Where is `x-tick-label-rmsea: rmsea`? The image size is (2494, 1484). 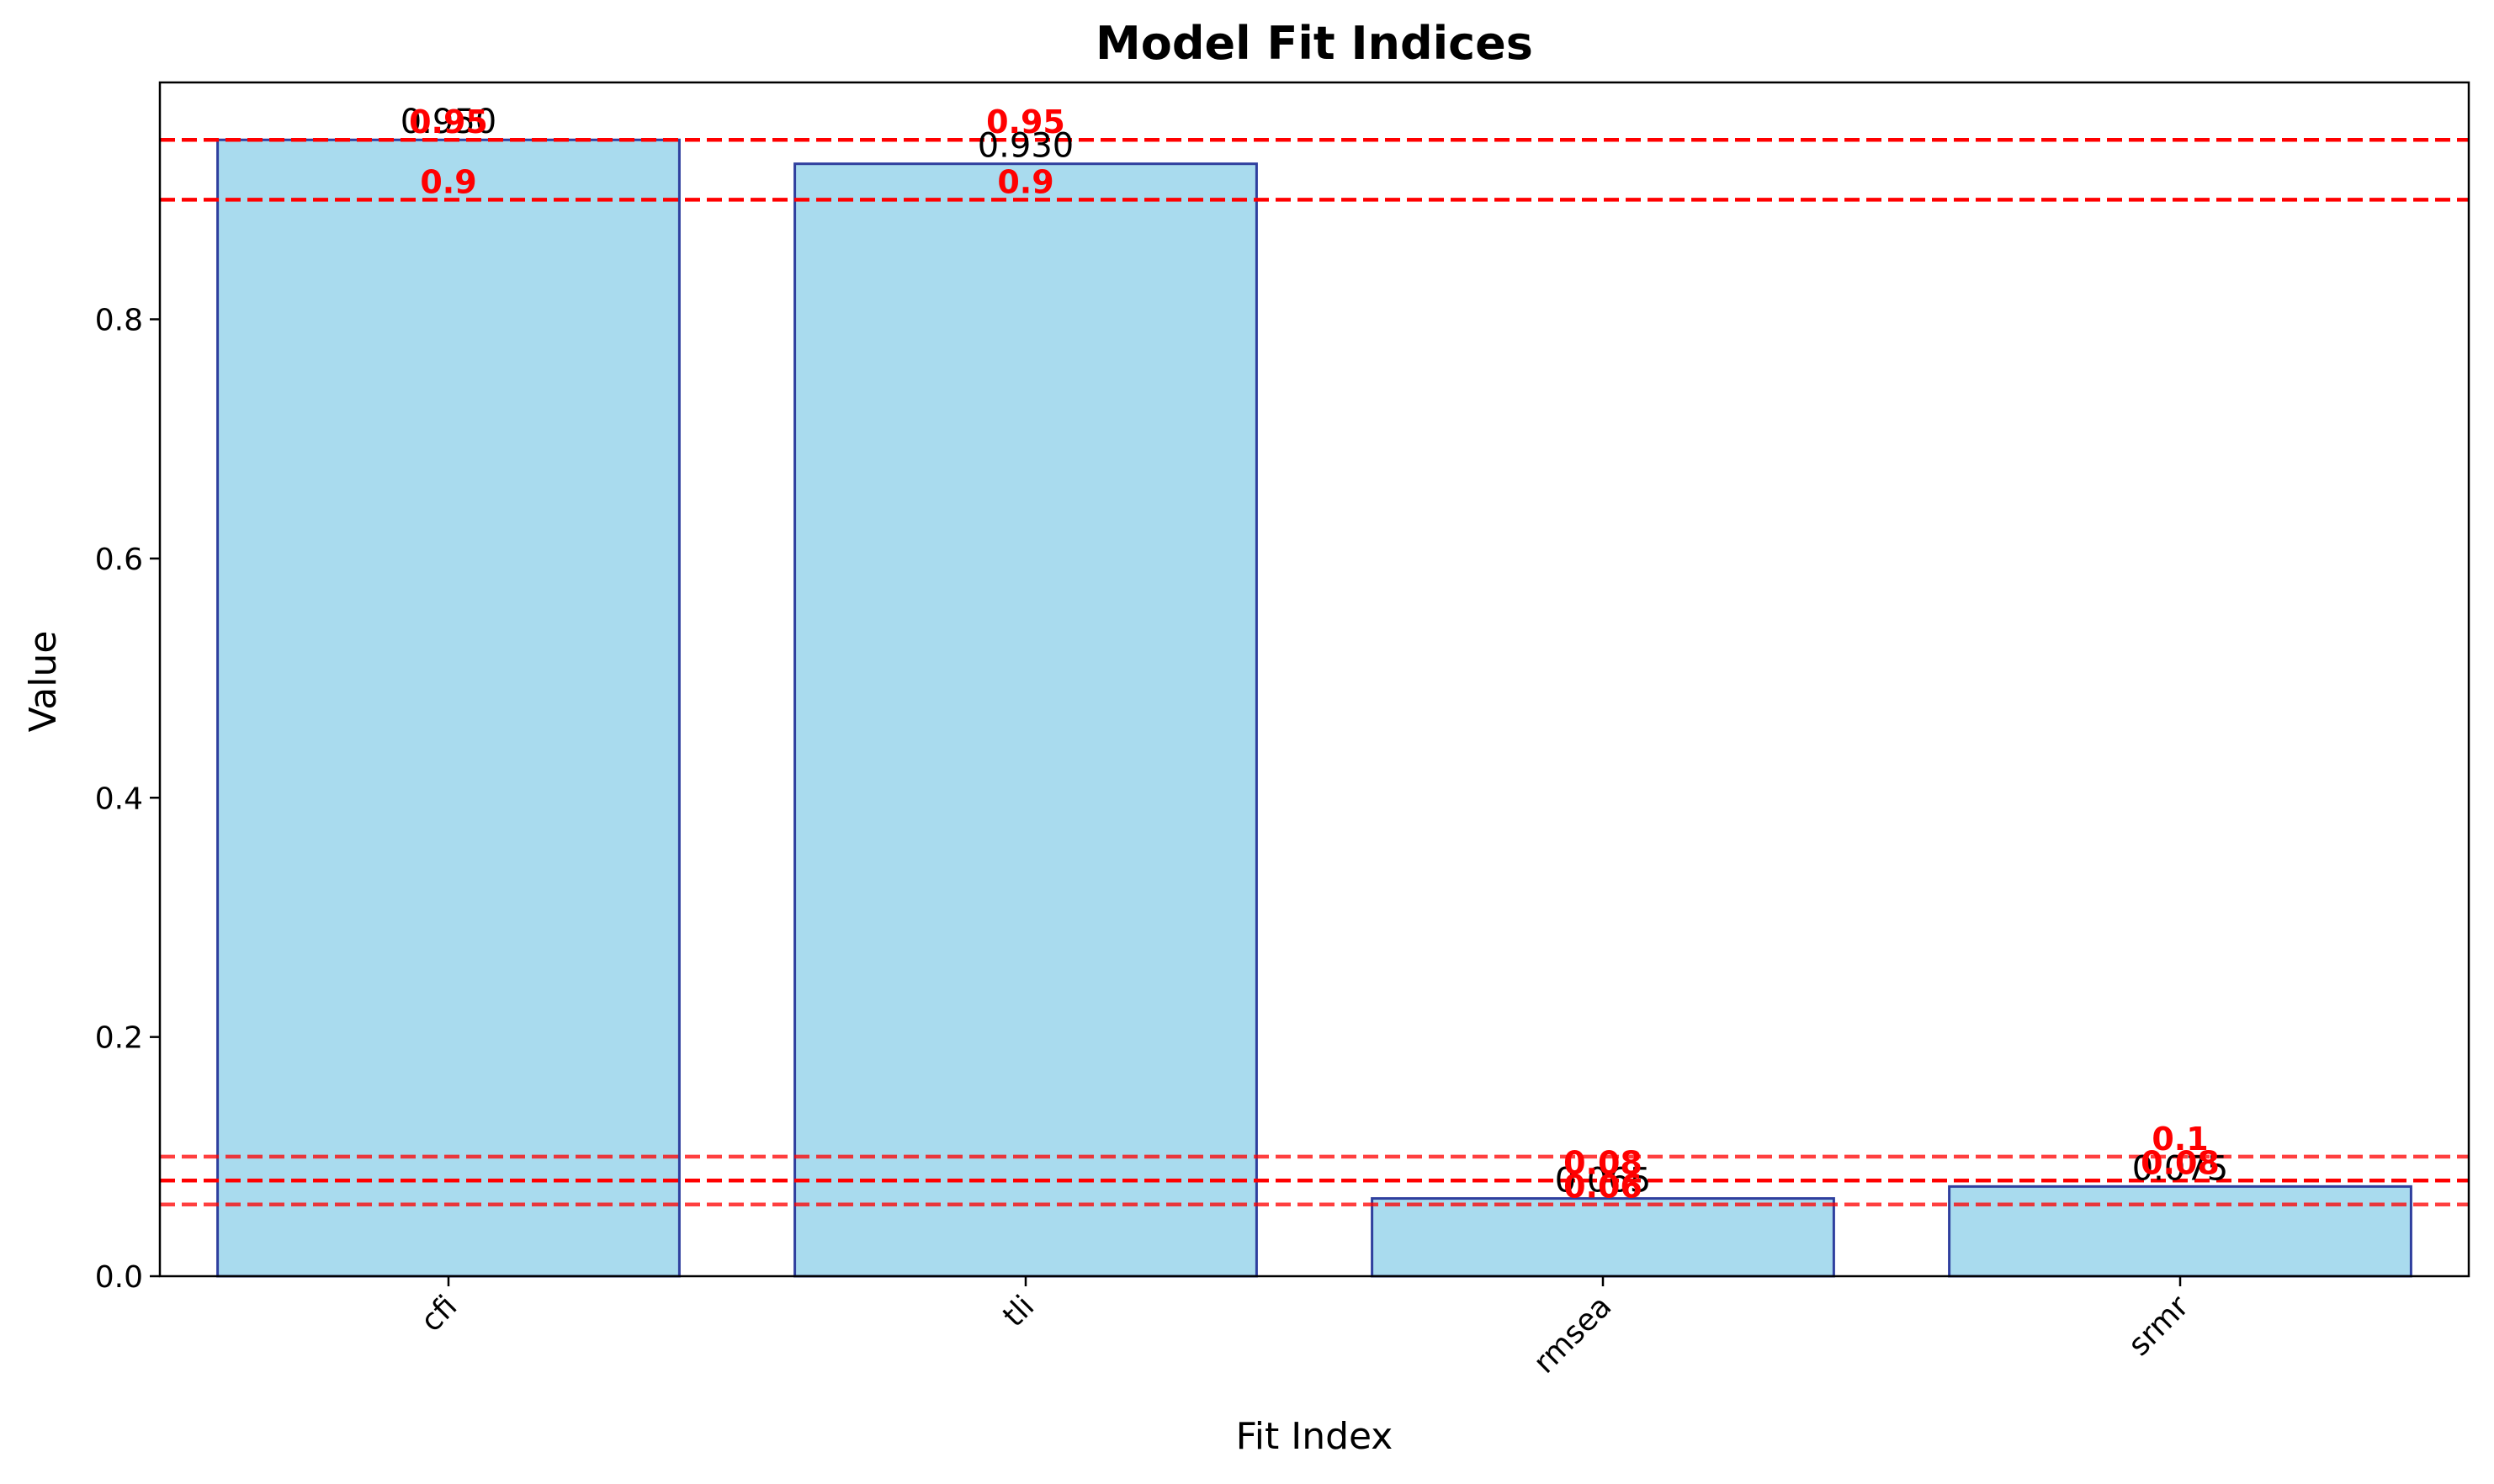
x-tick-label-rmsea: rmsea is located at coordinates (1572, 1334).